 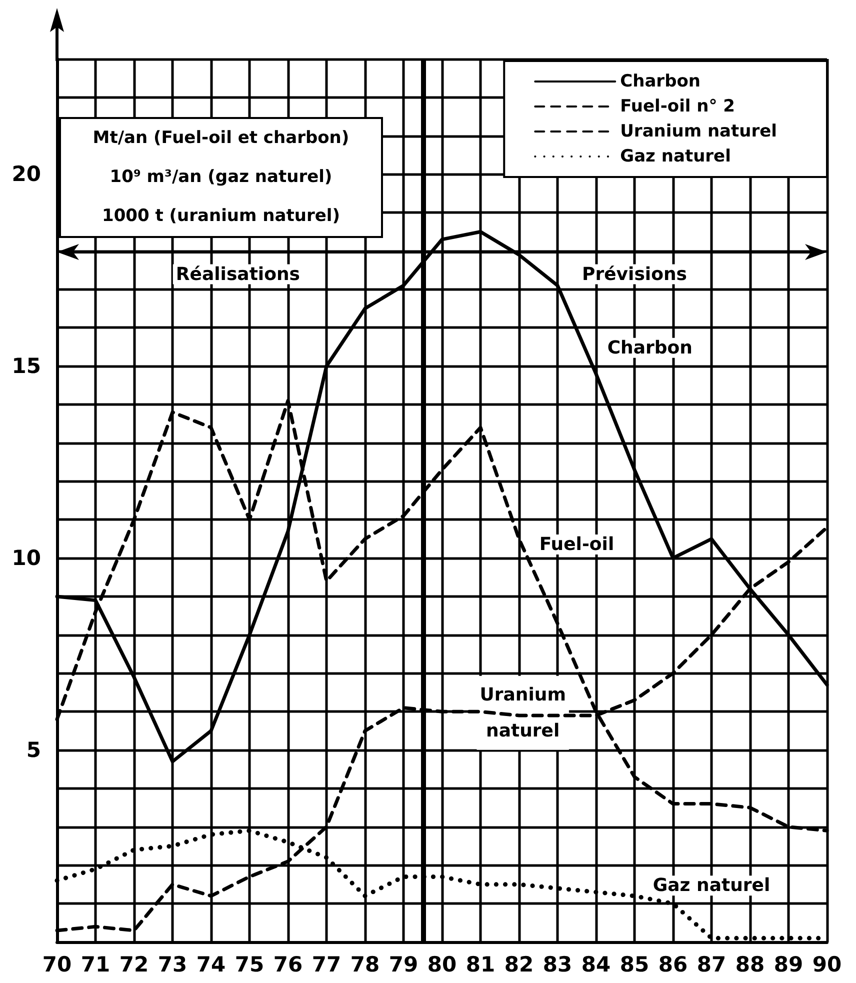 What do you see at coordinates (660, 82) in the screenshot?
I see `legend-label: Charbon` at bounding box center [660, 82].